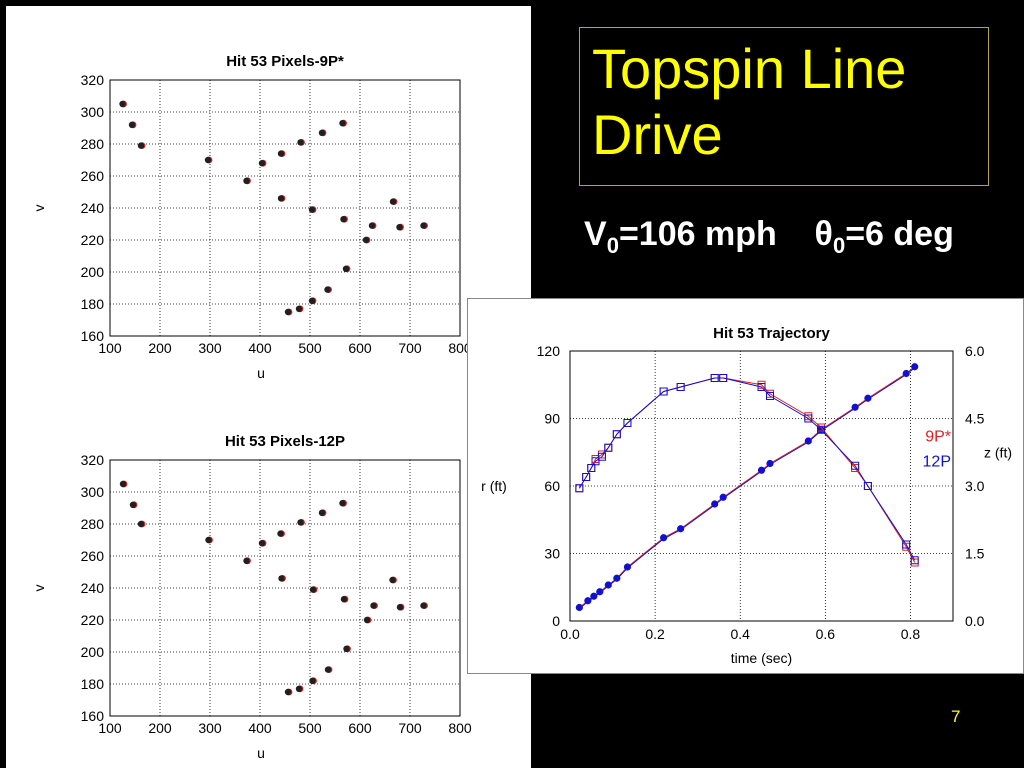 Image resolution: width=1024 pixels, height=768 pixels. I want to click on launch-parameters: V0=106 mph θ0=6 deg, so click(769, 237).